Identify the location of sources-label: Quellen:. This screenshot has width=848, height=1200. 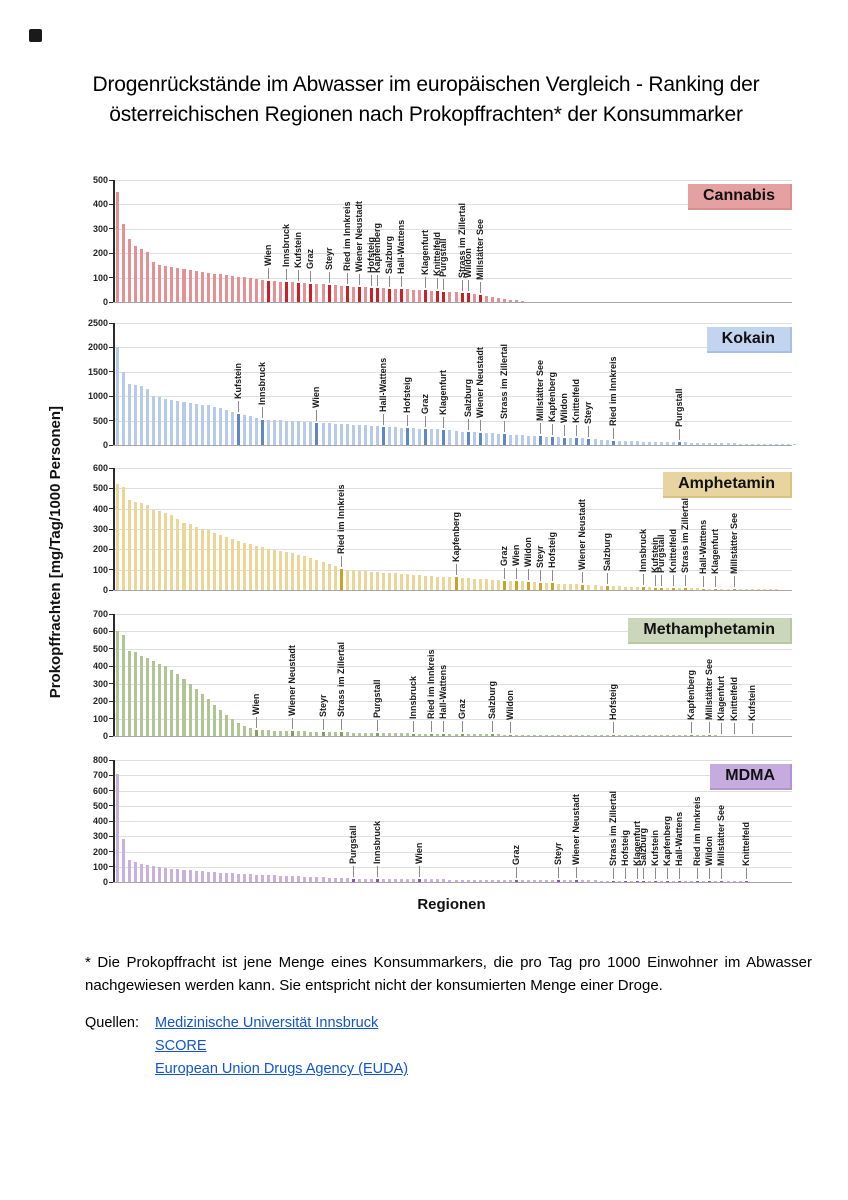
(112, 1023).